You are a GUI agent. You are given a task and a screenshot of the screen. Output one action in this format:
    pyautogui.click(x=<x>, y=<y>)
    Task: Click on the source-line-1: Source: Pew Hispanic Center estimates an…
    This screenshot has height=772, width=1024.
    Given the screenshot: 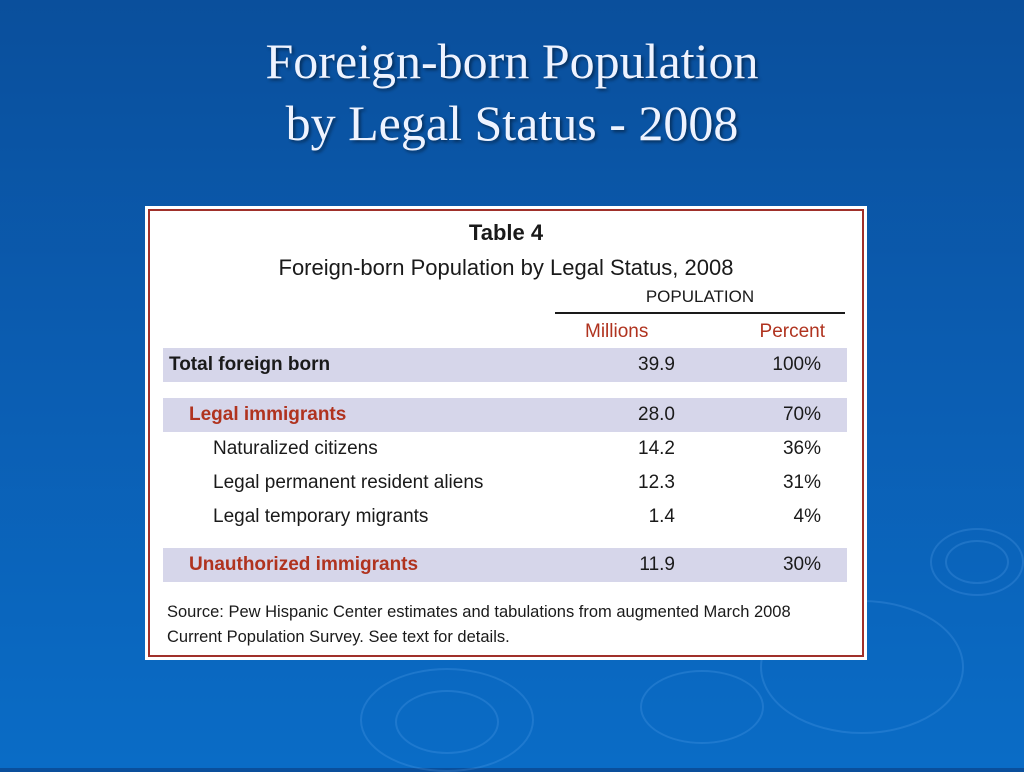 What is the action you would take?
    pyautogui.click(x=479, y=612)
    